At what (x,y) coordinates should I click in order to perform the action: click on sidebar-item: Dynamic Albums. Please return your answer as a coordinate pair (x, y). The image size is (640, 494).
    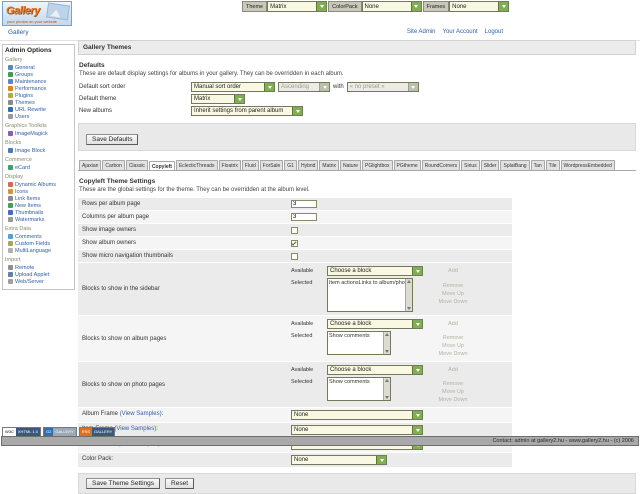
    Looking at the image, I should click on (39, 184).